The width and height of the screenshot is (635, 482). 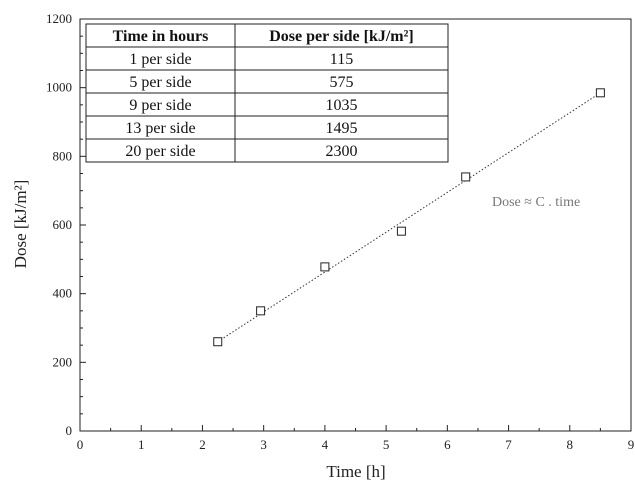 I want to click on table-cell: 5 per side, so click(x=160, y=82).